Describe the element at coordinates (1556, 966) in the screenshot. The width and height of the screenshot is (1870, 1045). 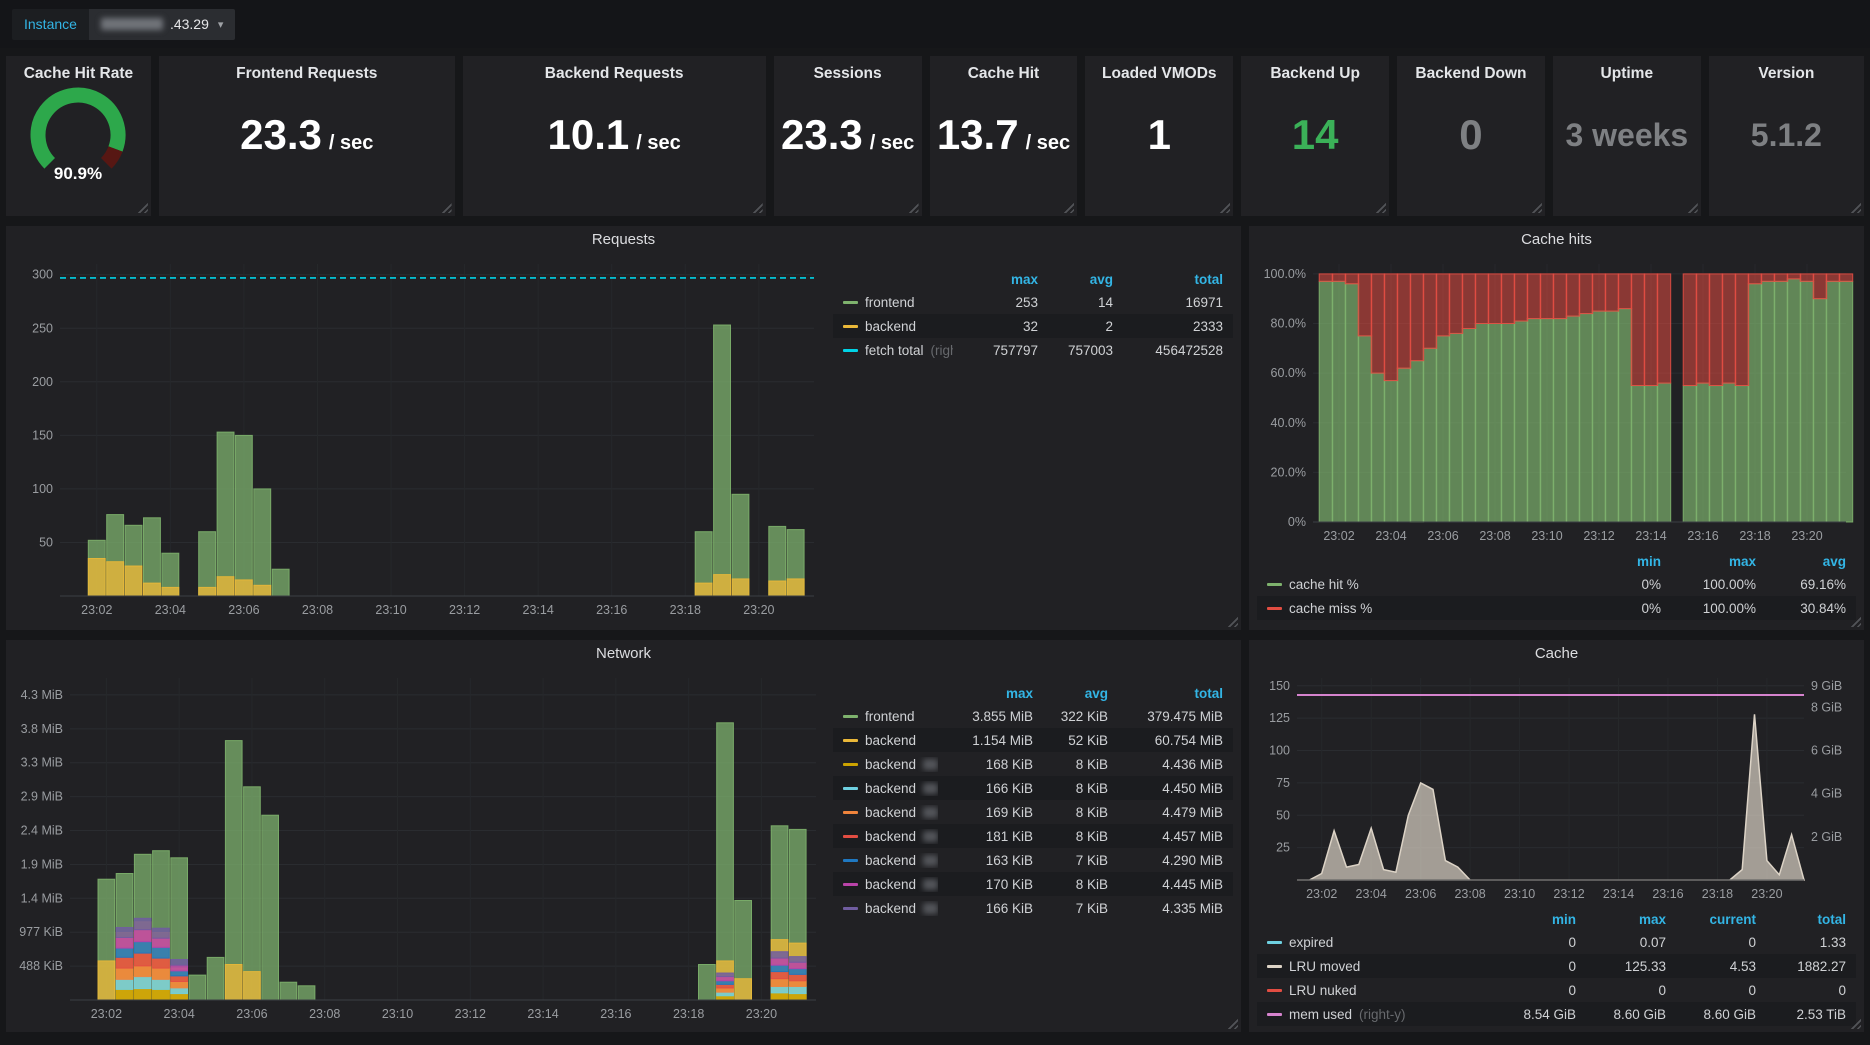
I see `legend-row-lru-moved: LRU moved 0 125.33 4.53 1882.27` at that location.